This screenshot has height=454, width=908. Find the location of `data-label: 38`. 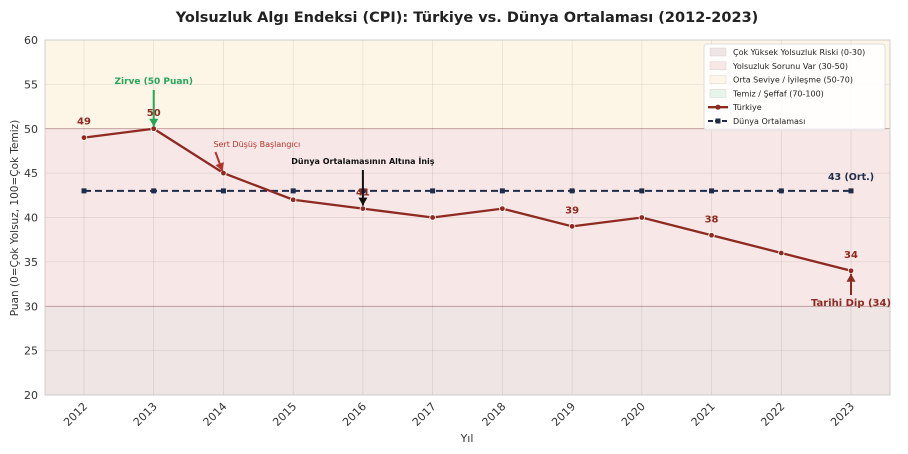

data-label: 38 is located at coordinates (712, 219).